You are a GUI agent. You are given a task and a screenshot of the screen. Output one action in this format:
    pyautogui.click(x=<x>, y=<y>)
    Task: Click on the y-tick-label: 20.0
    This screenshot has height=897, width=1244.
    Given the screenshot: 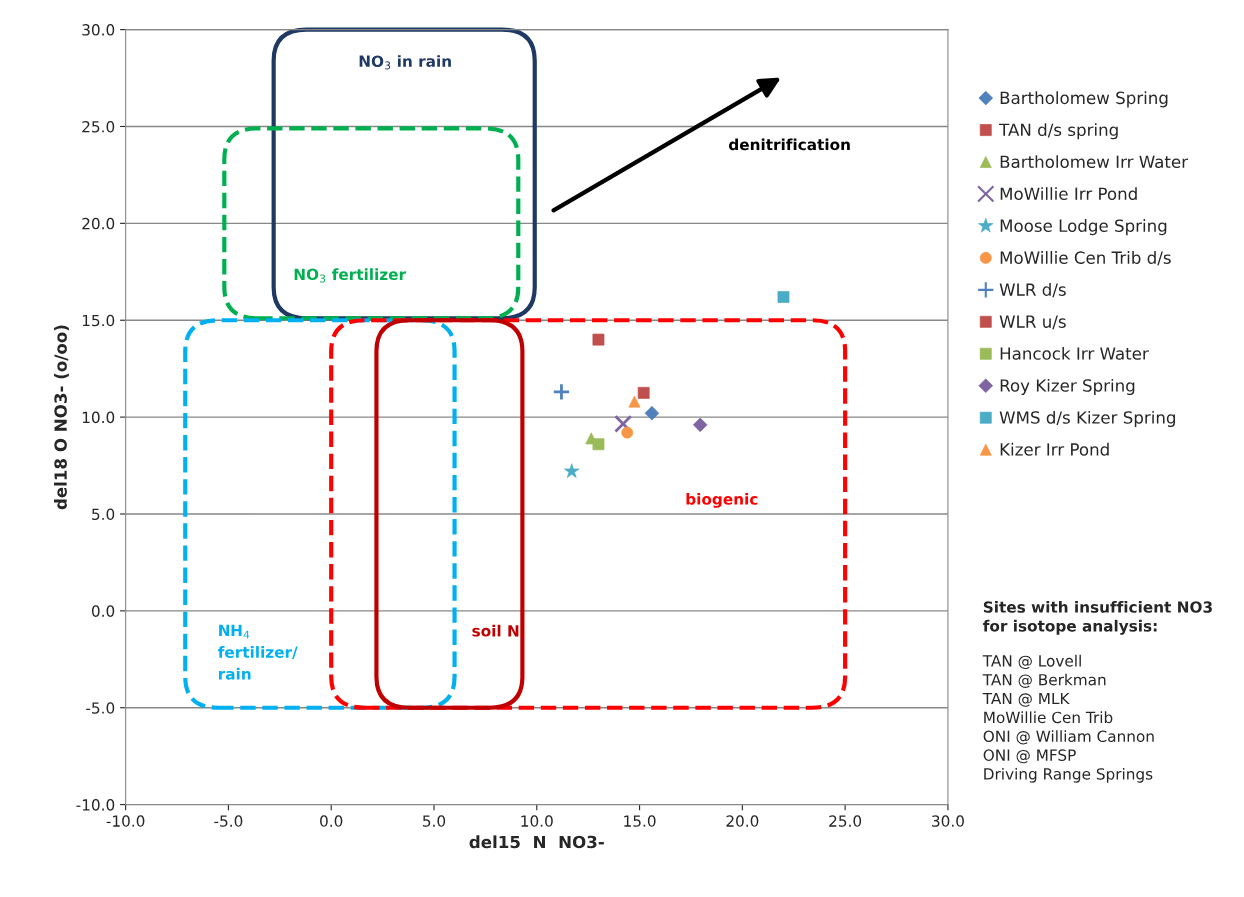 What is the action you would take?
    pyautogui.click(x=98, y=223)
    